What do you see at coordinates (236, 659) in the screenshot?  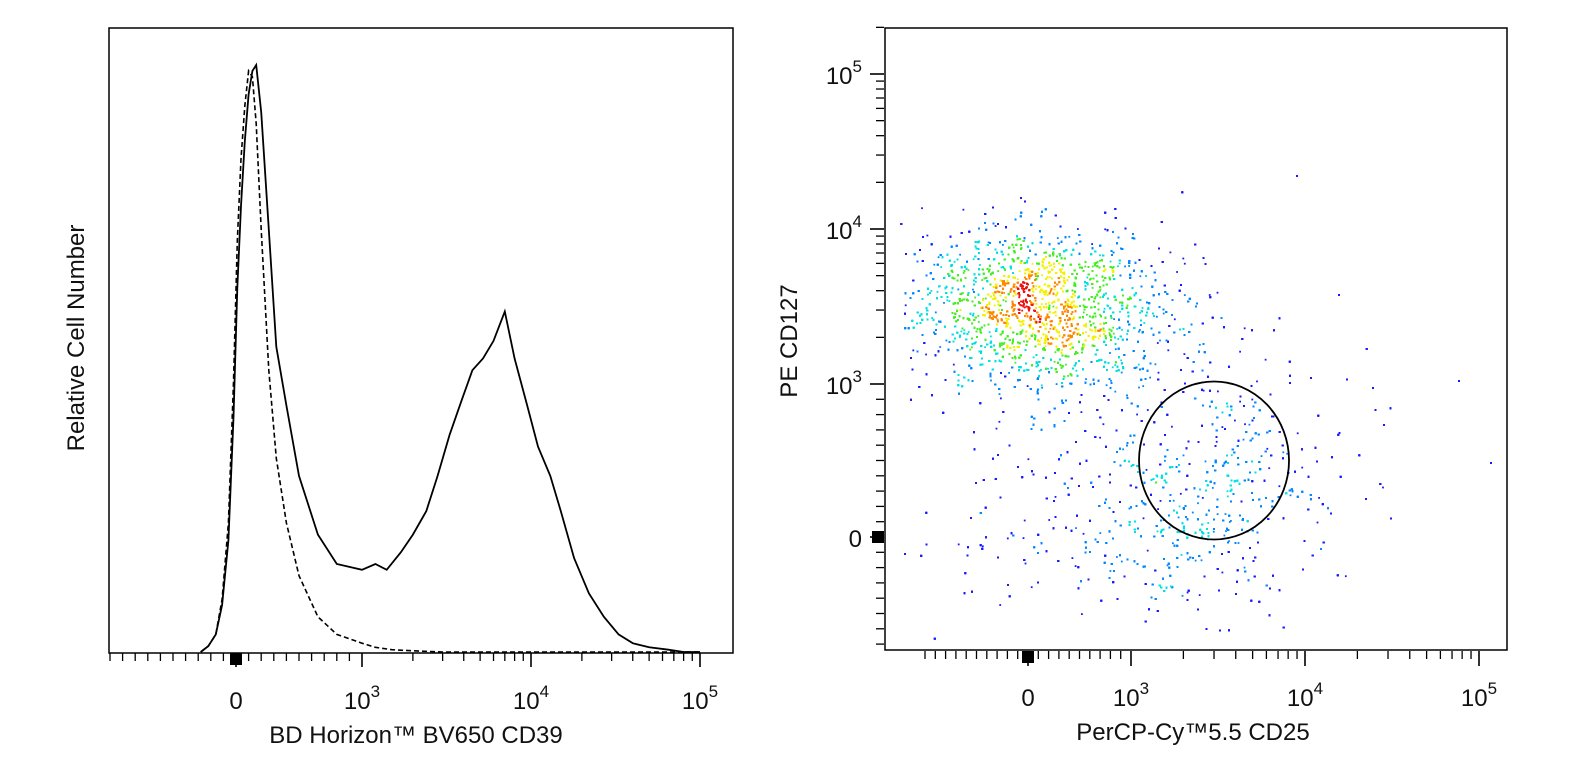 I see `zero-tick-marker` at bounding box center [236, 659].